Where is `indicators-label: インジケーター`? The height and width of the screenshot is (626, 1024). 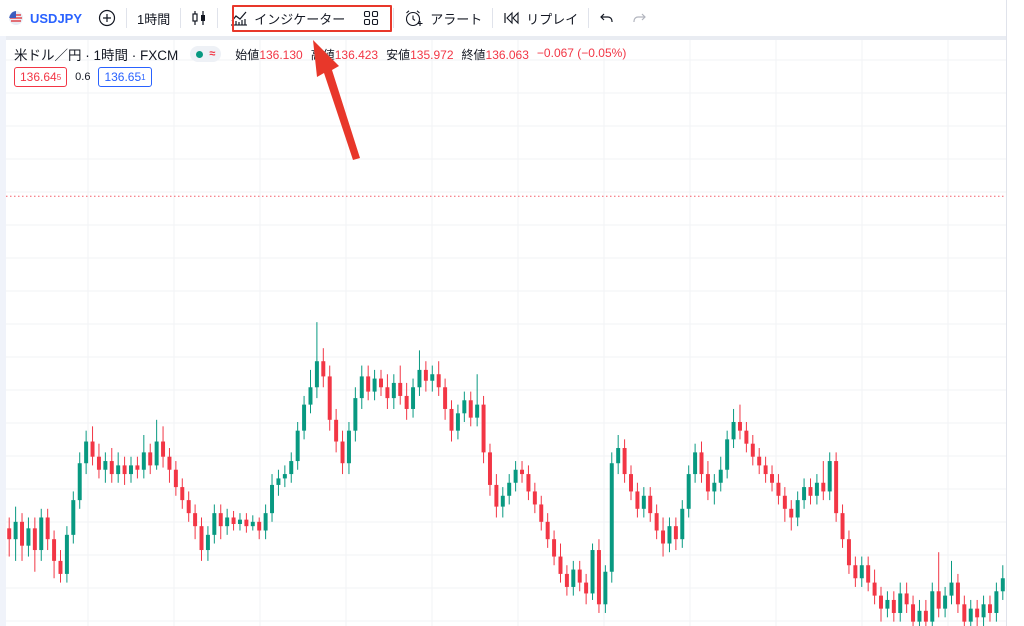
indicators-label: インジケーター is located at coordinates (300, 19).